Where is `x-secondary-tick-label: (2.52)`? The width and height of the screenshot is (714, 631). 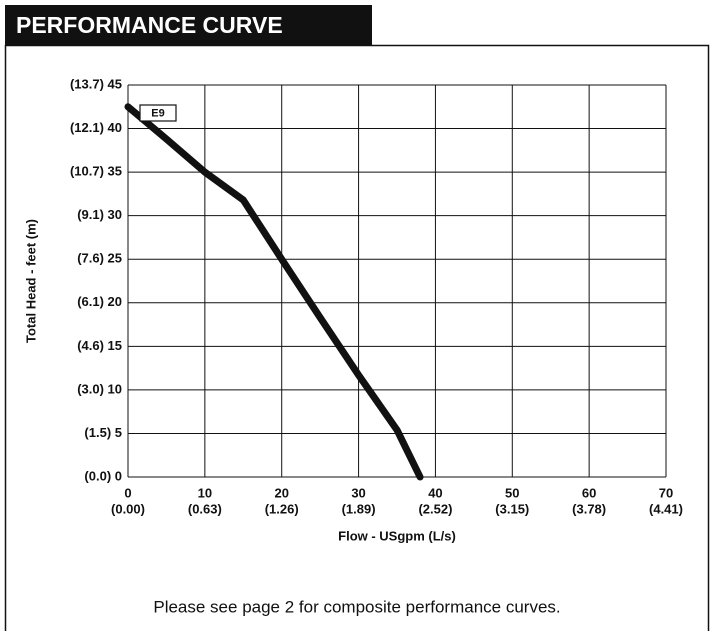 x-secondary-tick-label: (2.52) is located at coordinates (435, 508).